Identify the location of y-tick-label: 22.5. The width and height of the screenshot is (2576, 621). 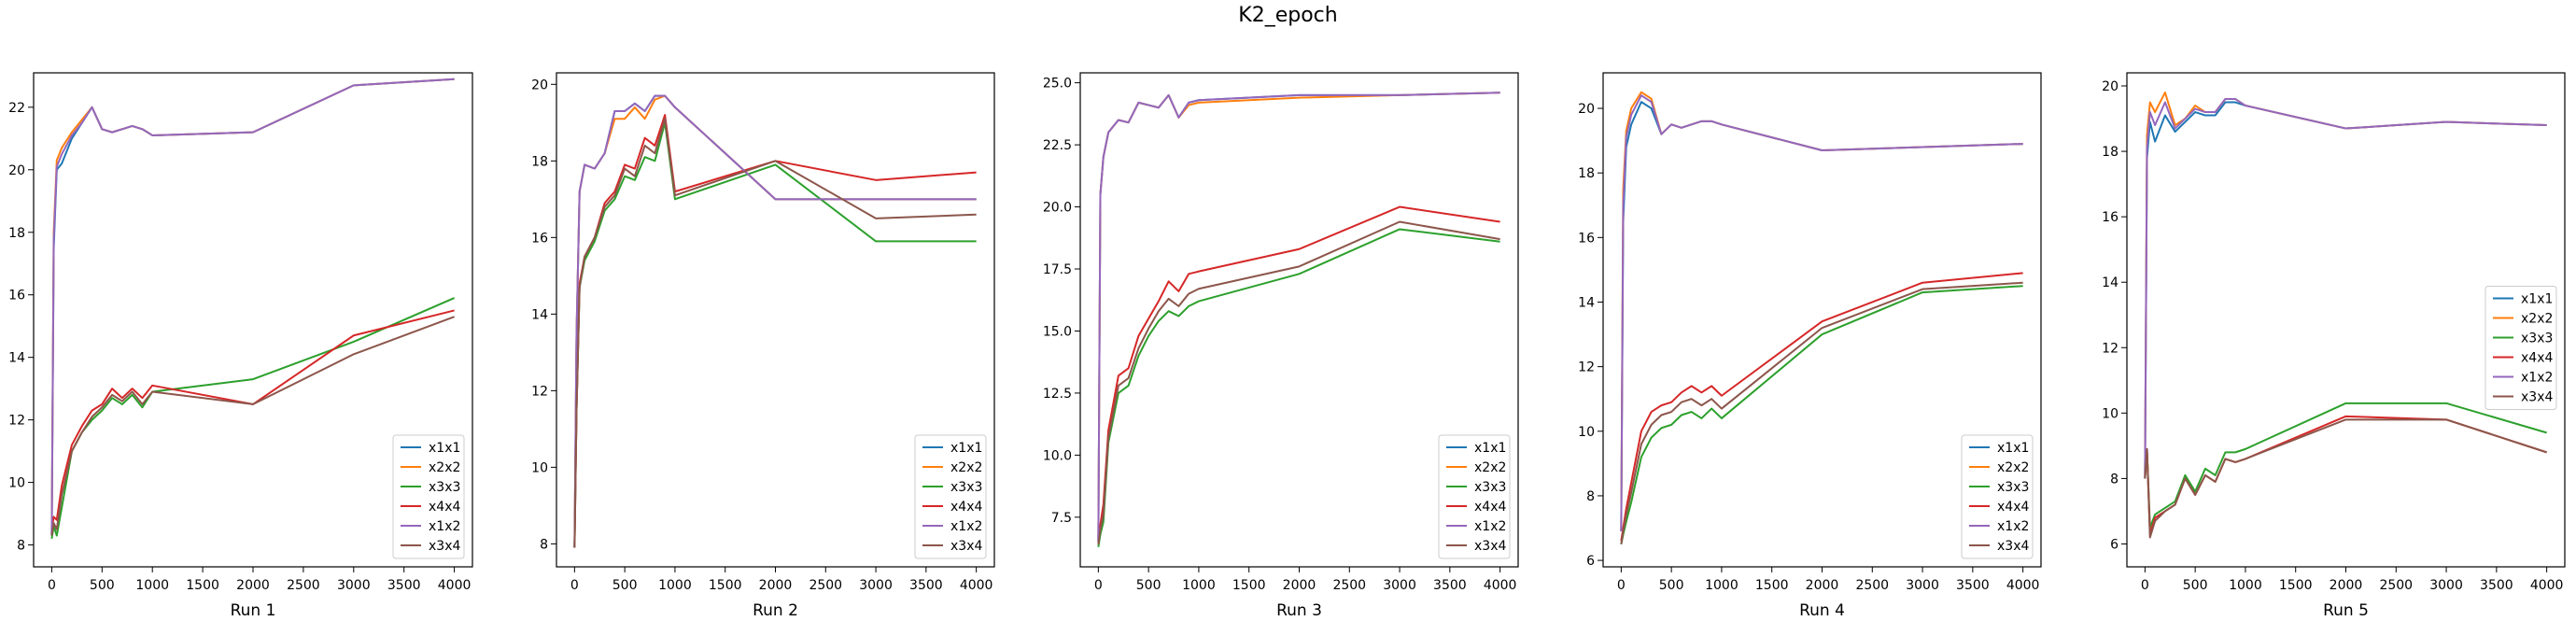
(1057, 145).